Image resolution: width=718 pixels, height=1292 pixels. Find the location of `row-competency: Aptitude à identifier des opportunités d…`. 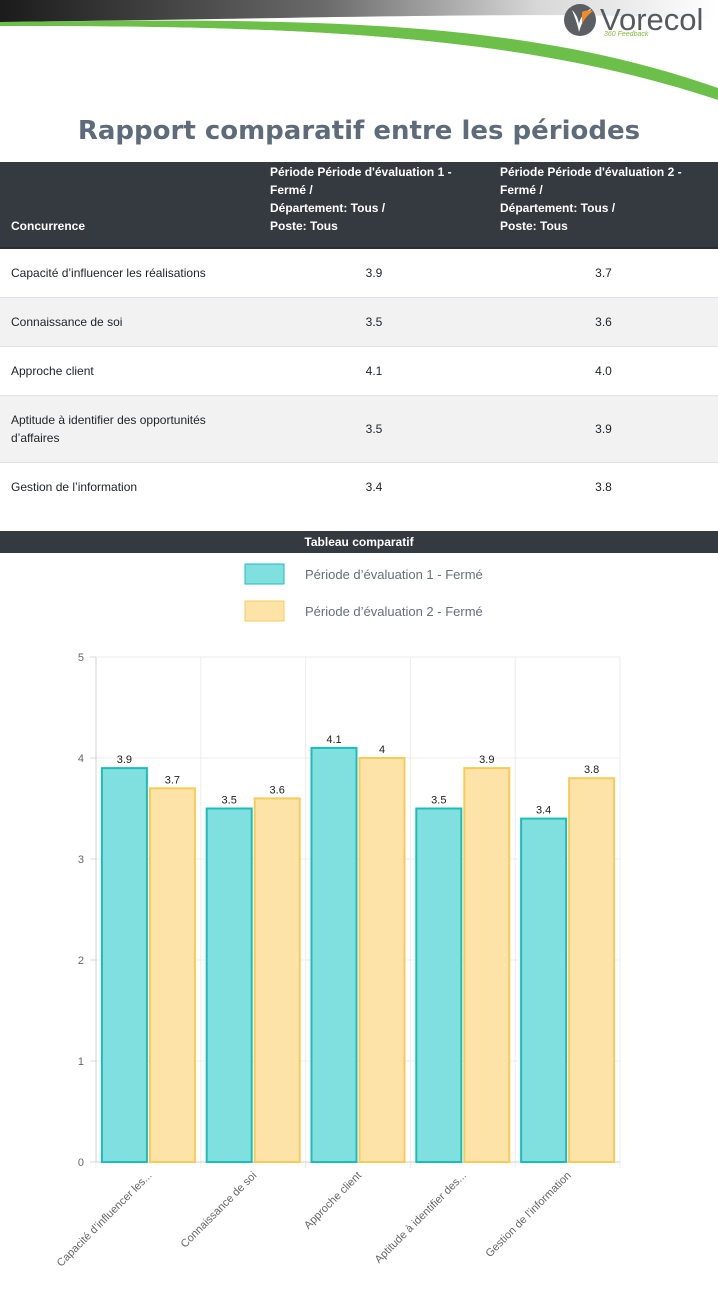

row-competency: Aptitude à identifier des opportunités d… is located at coordinates (129, 428).